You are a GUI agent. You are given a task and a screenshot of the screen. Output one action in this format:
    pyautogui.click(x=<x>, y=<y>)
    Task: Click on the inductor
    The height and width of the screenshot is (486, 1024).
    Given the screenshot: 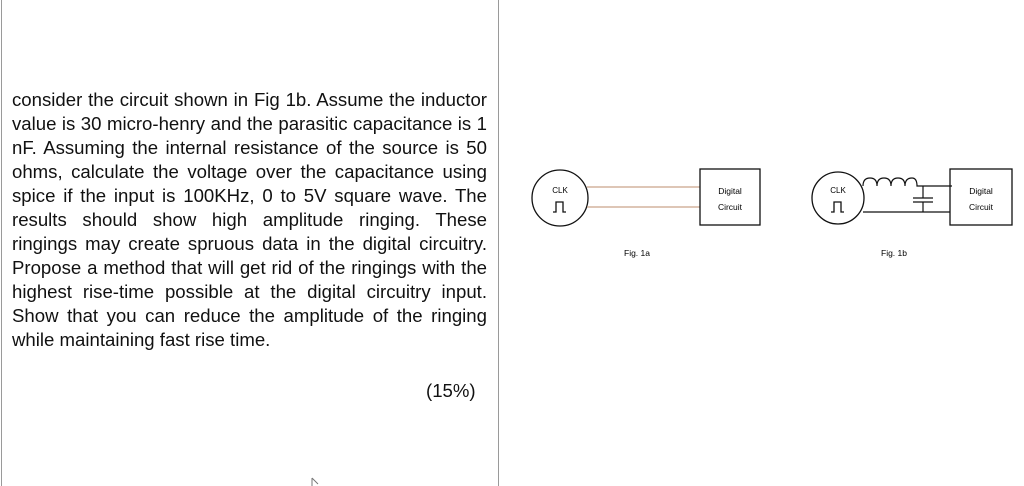 What is the action you would take?
    pyautogui.click(x=907, y=182)
    